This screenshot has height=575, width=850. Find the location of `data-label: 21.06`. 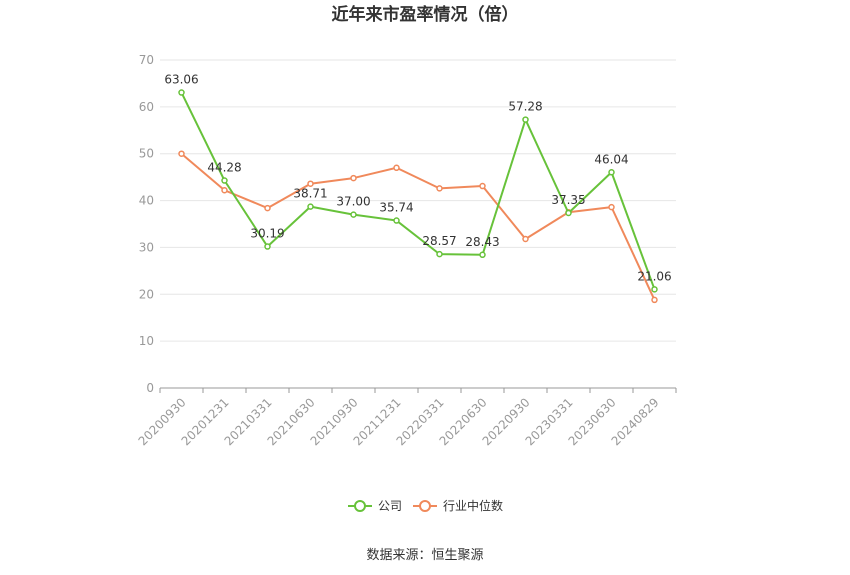

data-label: 21.06 is located at coordinates (654, 276).